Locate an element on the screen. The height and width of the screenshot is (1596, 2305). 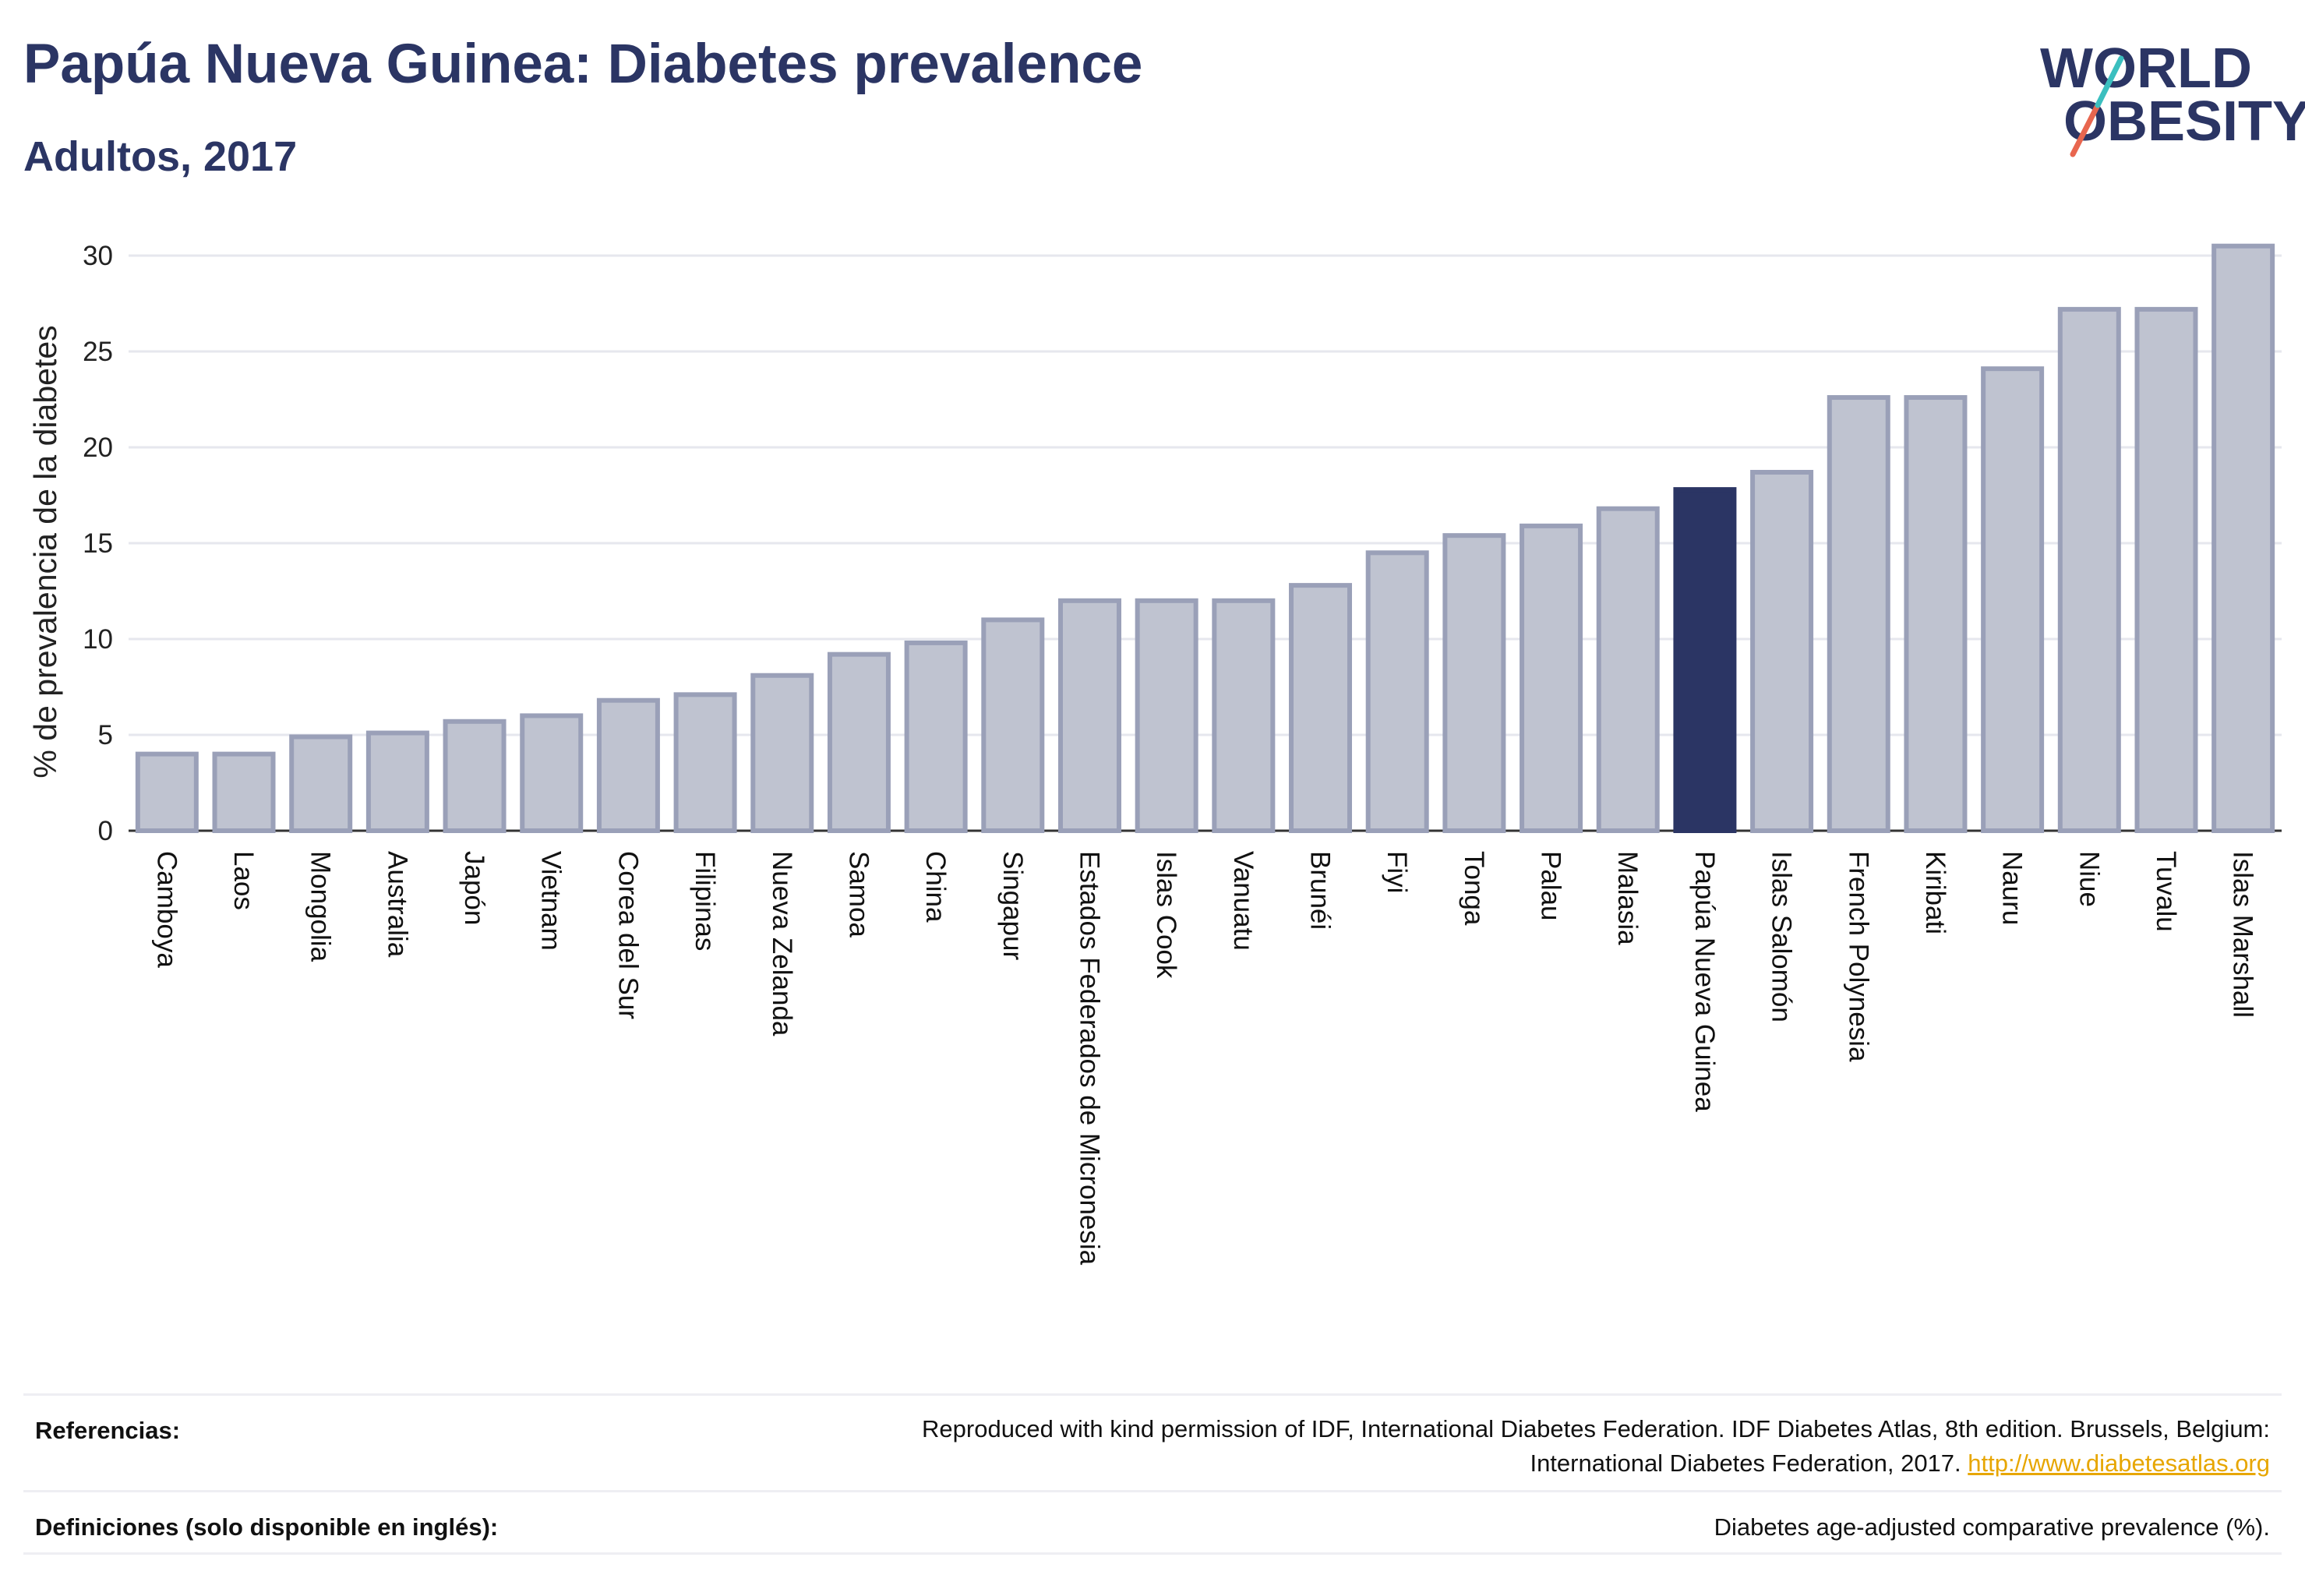
x-tick-label: Kiribati is located at coordinates (1935, 892).